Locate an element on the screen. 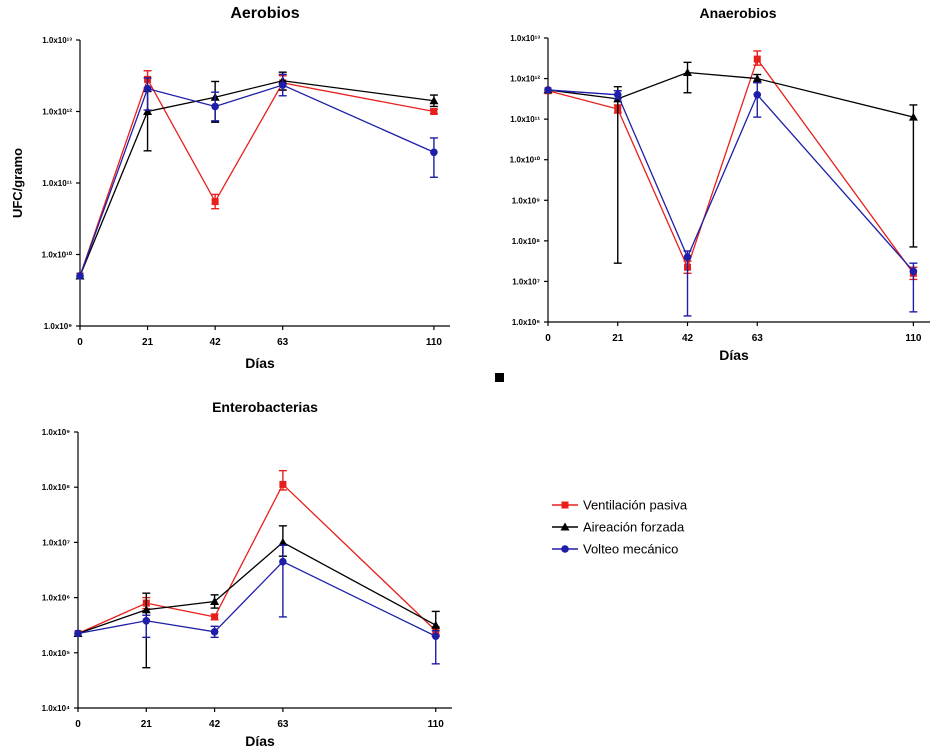  chart-title: Anaerobios is located at coordinates (737, 13).